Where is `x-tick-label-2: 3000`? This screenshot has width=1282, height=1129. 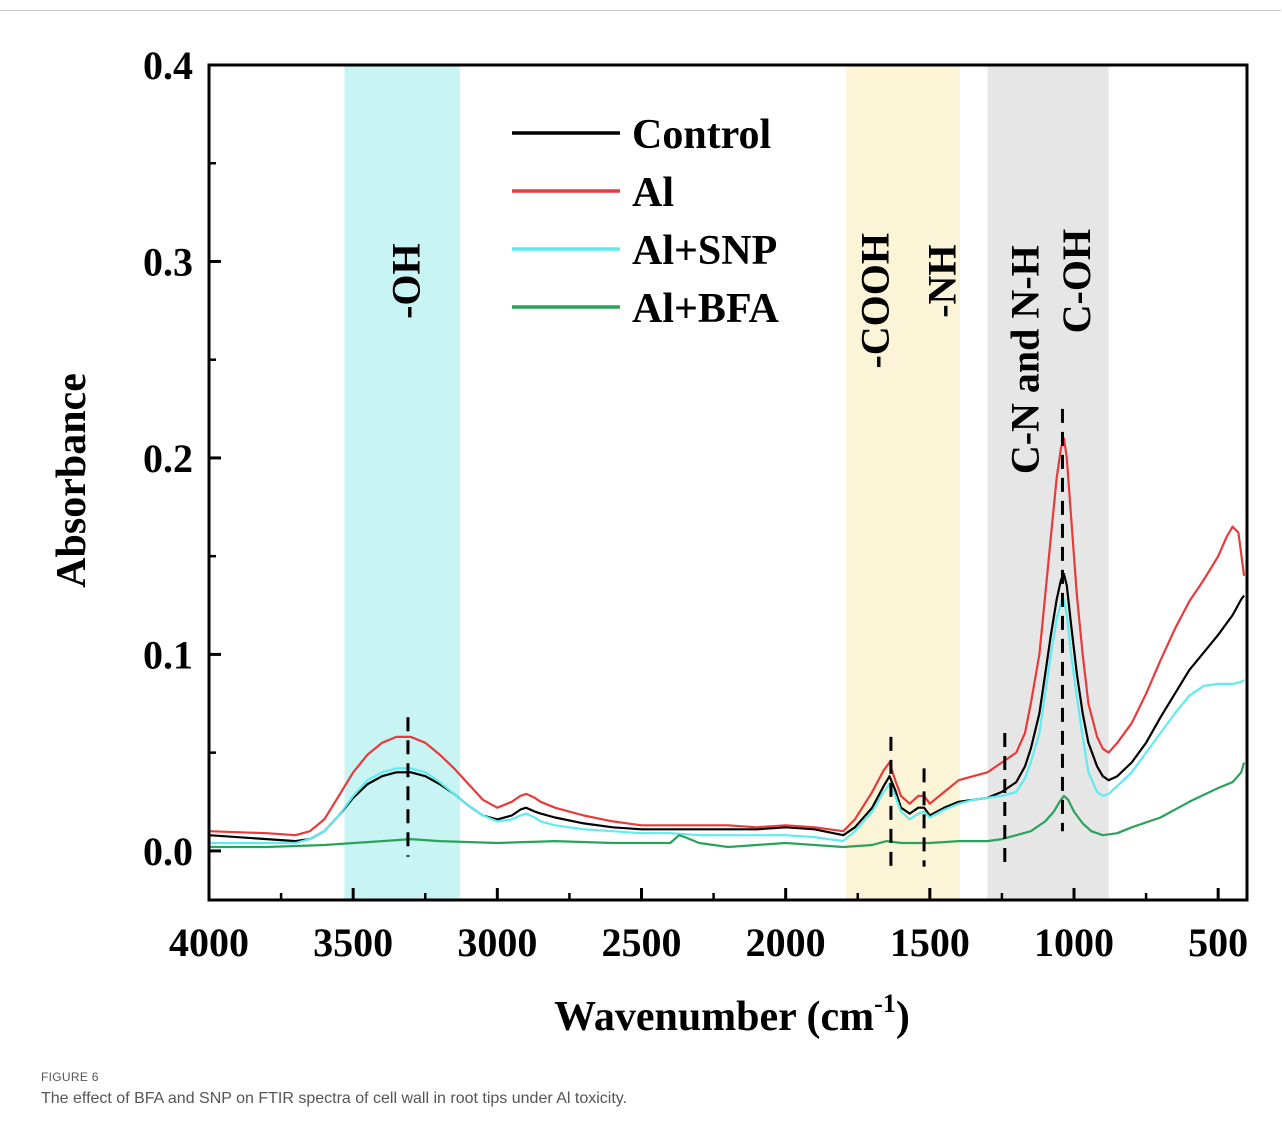
x-tick-label-2: 3000 is located at coordinates (497, 942).